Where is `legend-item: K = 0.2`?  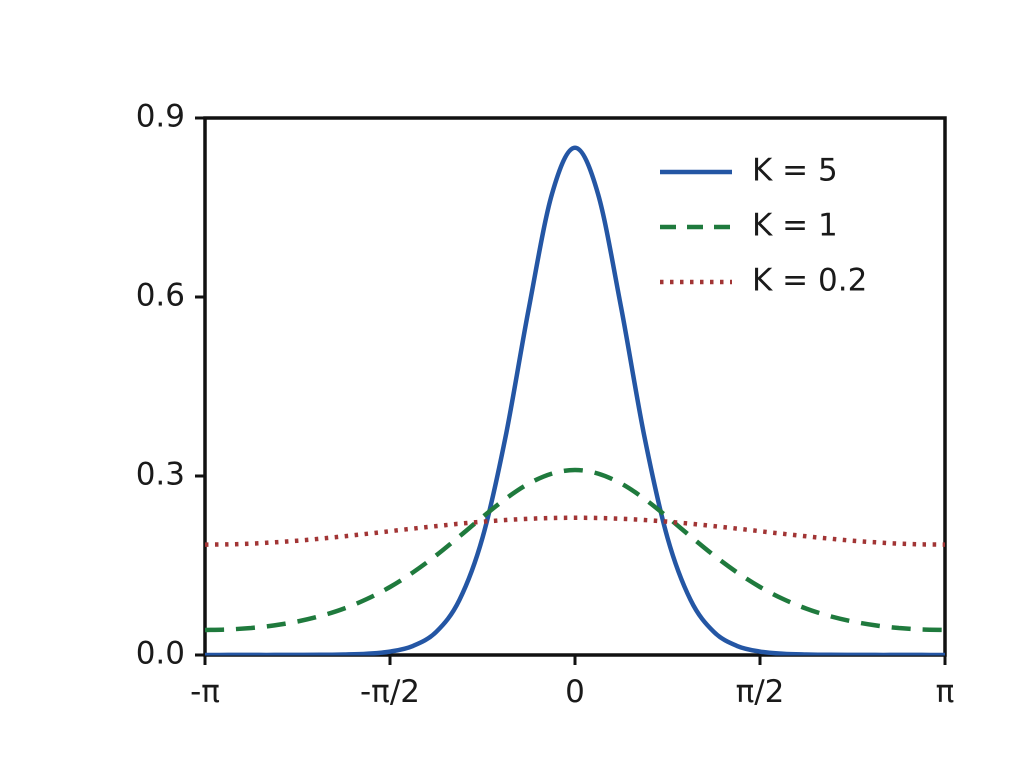
legend-item: K = 0.2 is located at coordinates (763, 281).